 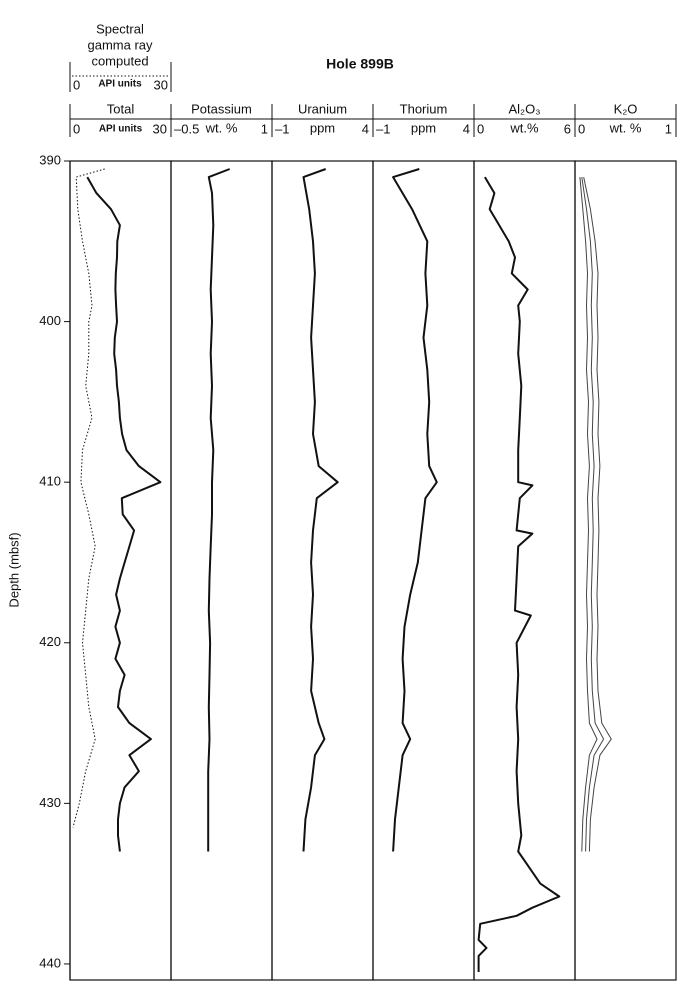 What do you see at coordinates (120, 77) in the screenshot?
I see `computed-bracket` at bounding box center [120, 77].